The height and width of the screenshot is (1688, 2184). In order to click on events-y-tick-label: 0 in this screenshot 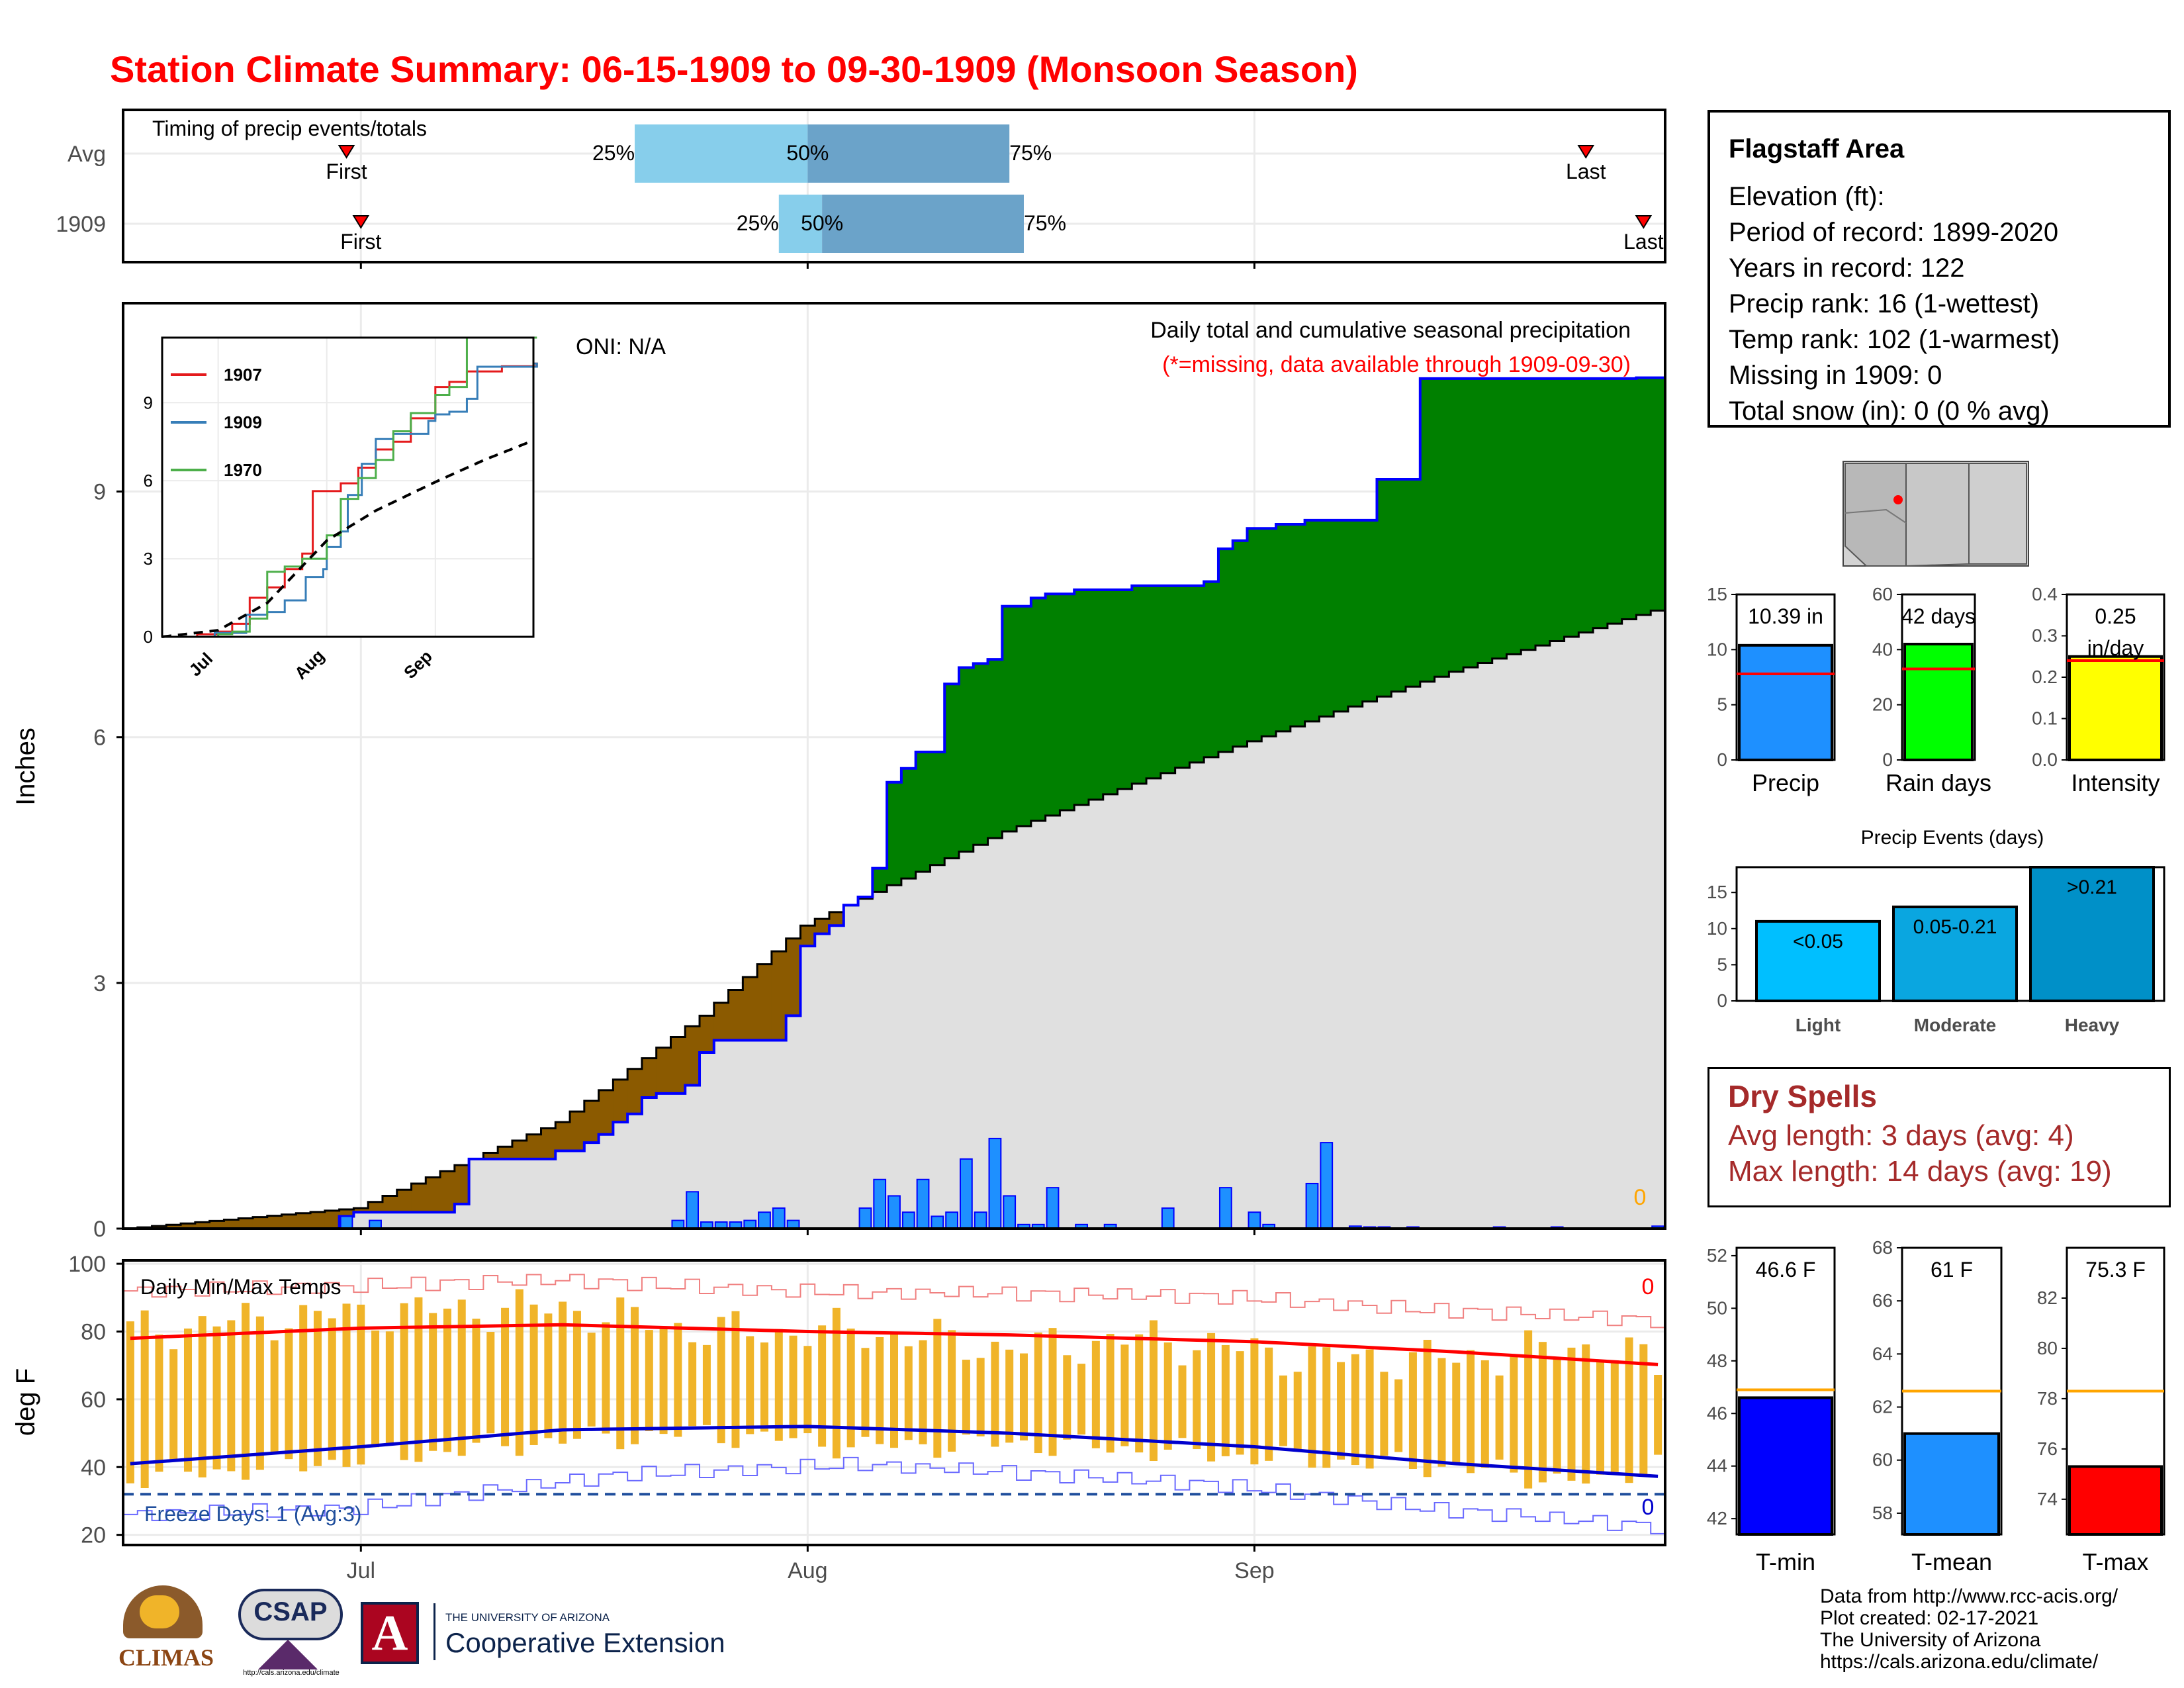, I will do `click(1722, 1000)`.